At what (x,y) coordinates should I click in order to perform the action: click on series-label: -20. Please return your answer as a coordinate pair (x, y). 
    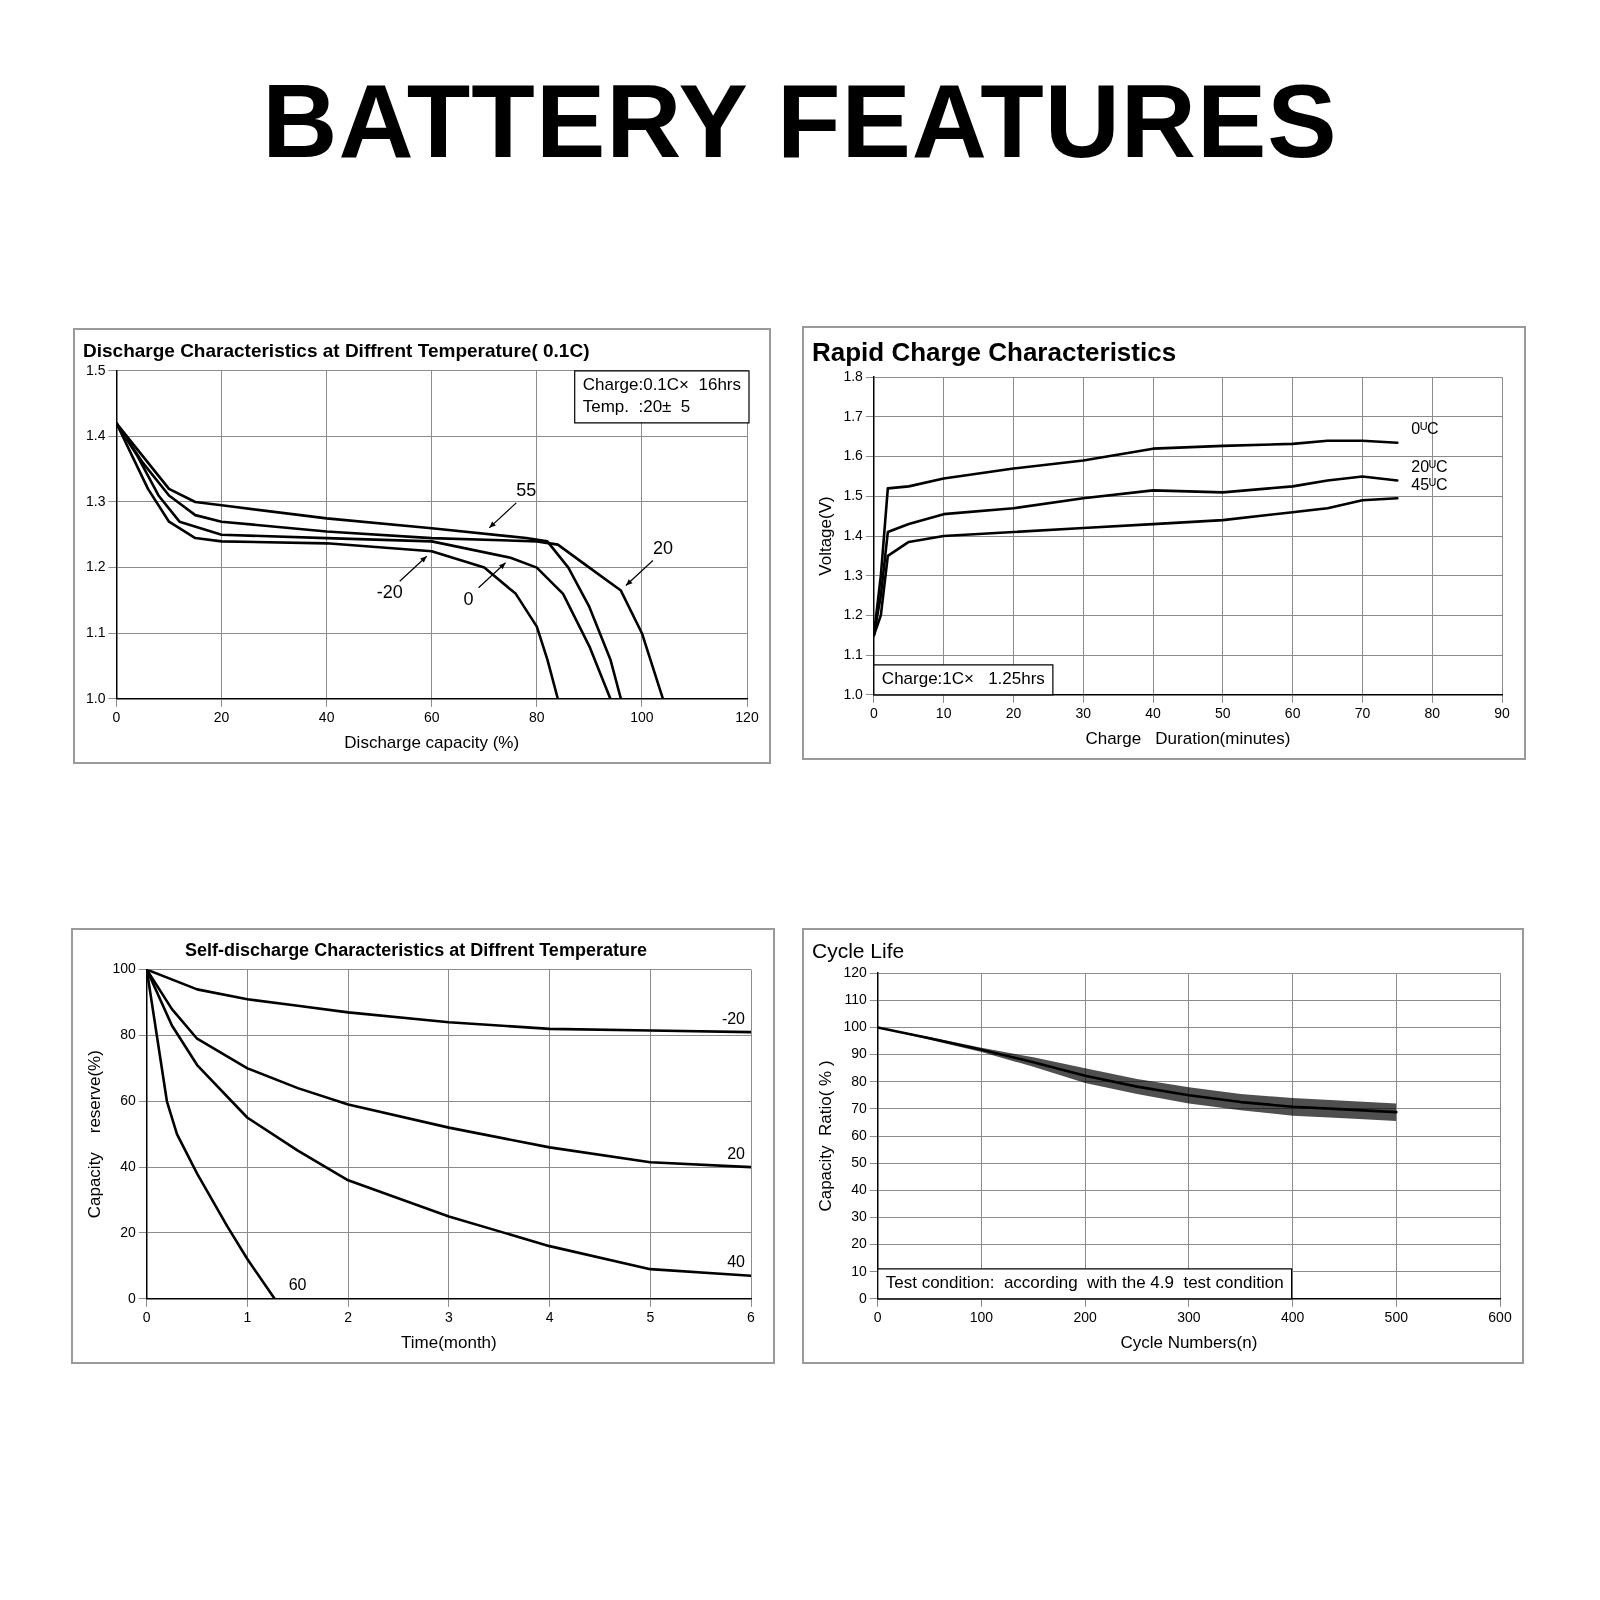
    Looking at the image, I should click on (733, 1018).